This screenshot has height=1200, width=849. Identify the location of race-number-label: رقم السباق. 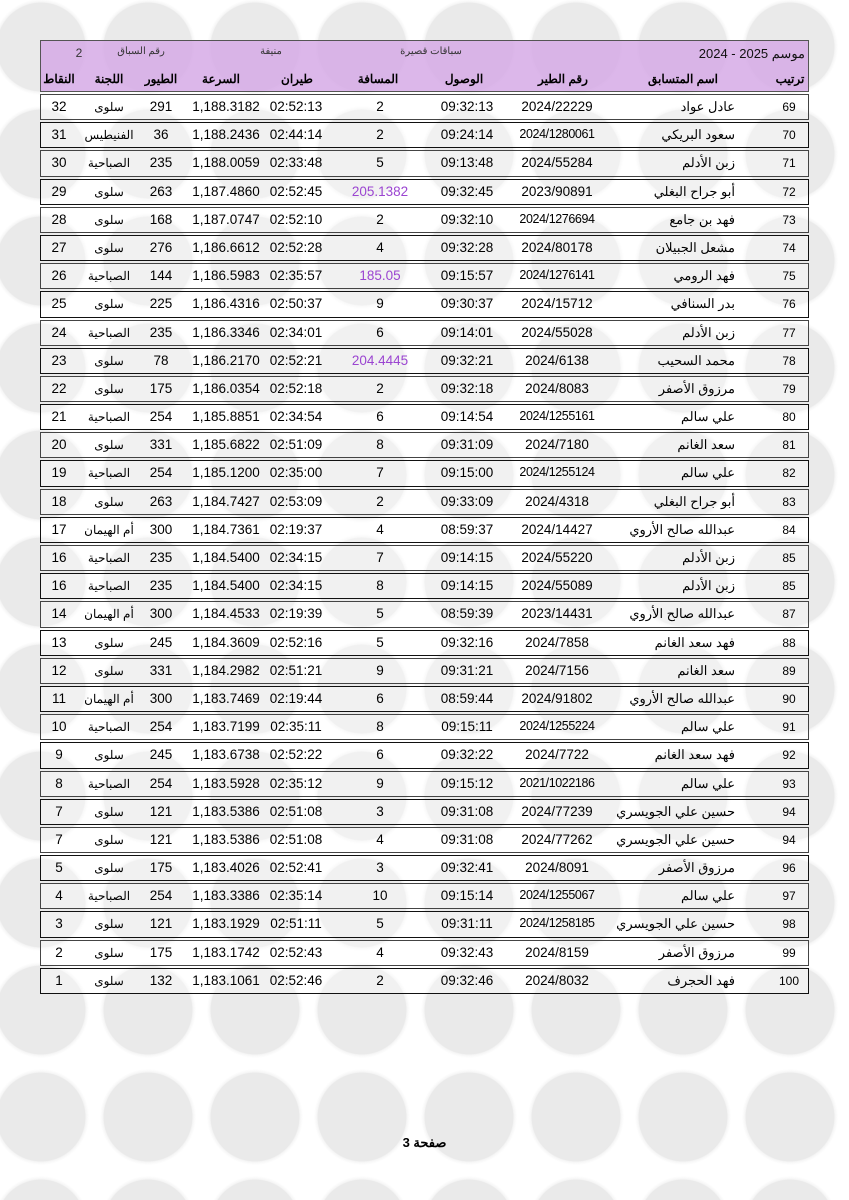
(141, 51).